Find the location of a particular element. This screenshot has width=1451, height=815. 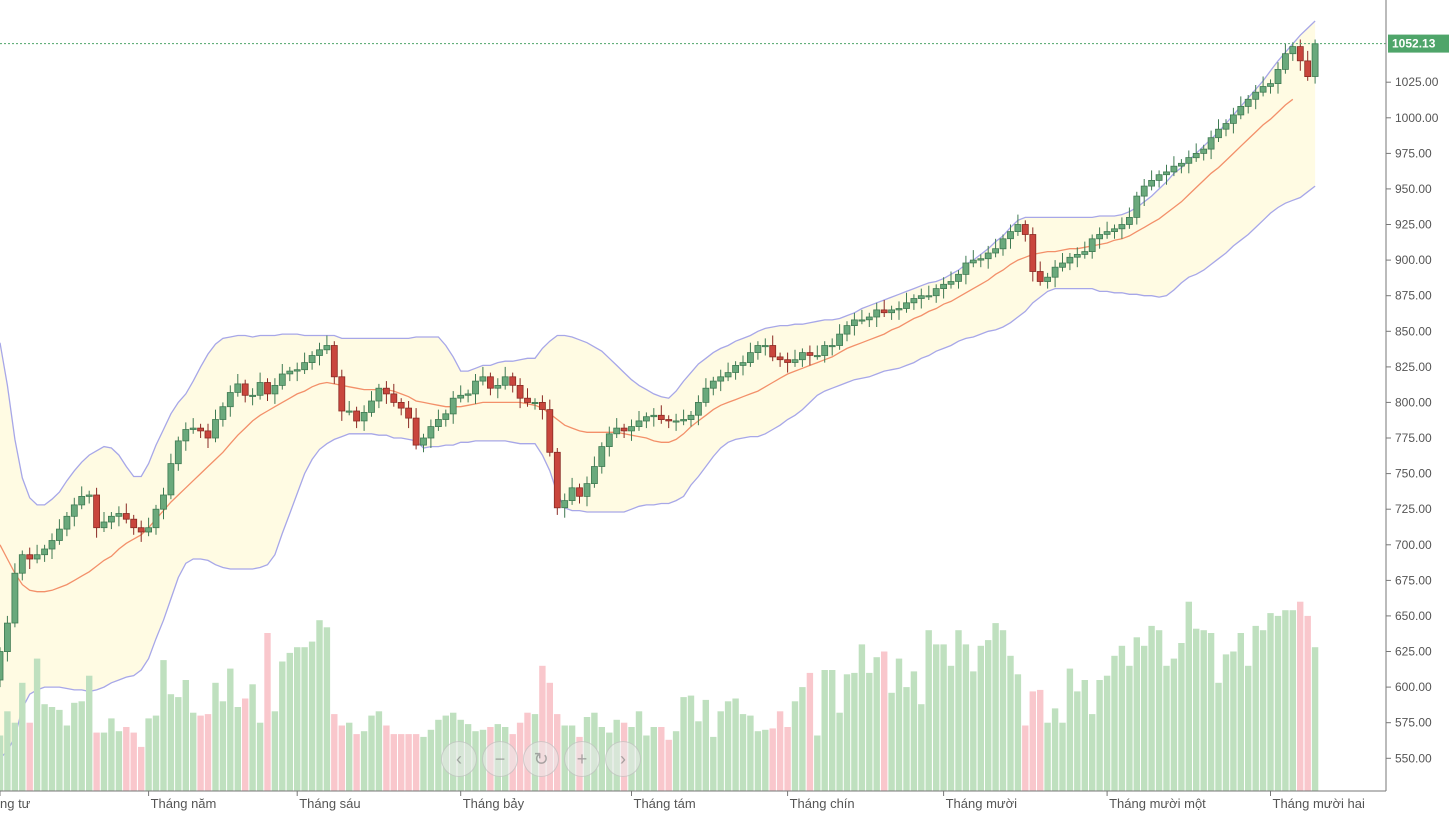

zoom-in-button: + is located at coordinates (582, 759).